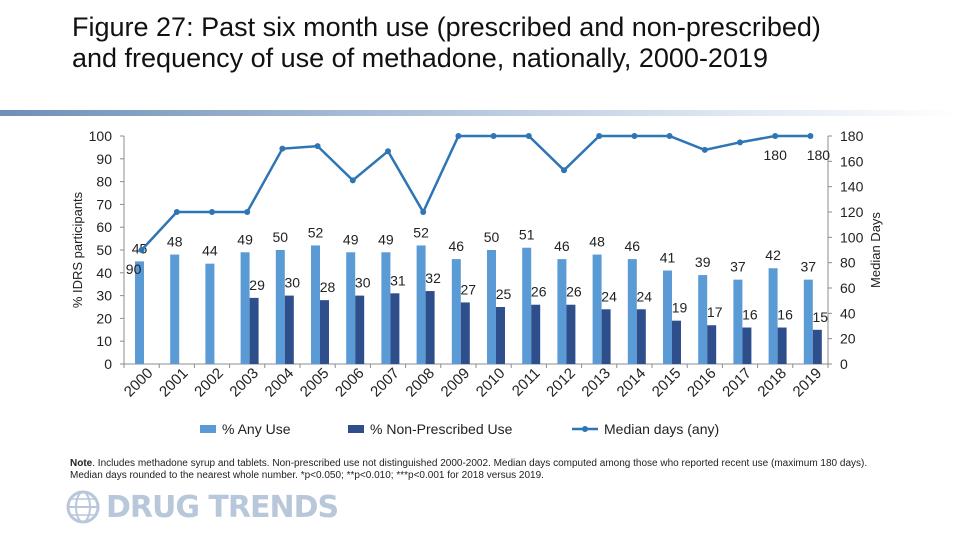 This screenshot has width=960, height=540. I want to click on legend-label-any-use: % Any Use, so click(256, 429).